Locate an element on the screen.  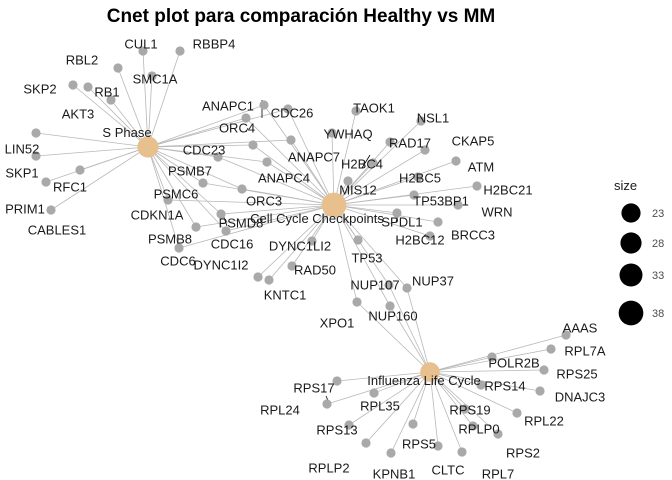
gene-node-kntc1 is located at coordinates (269, 280).